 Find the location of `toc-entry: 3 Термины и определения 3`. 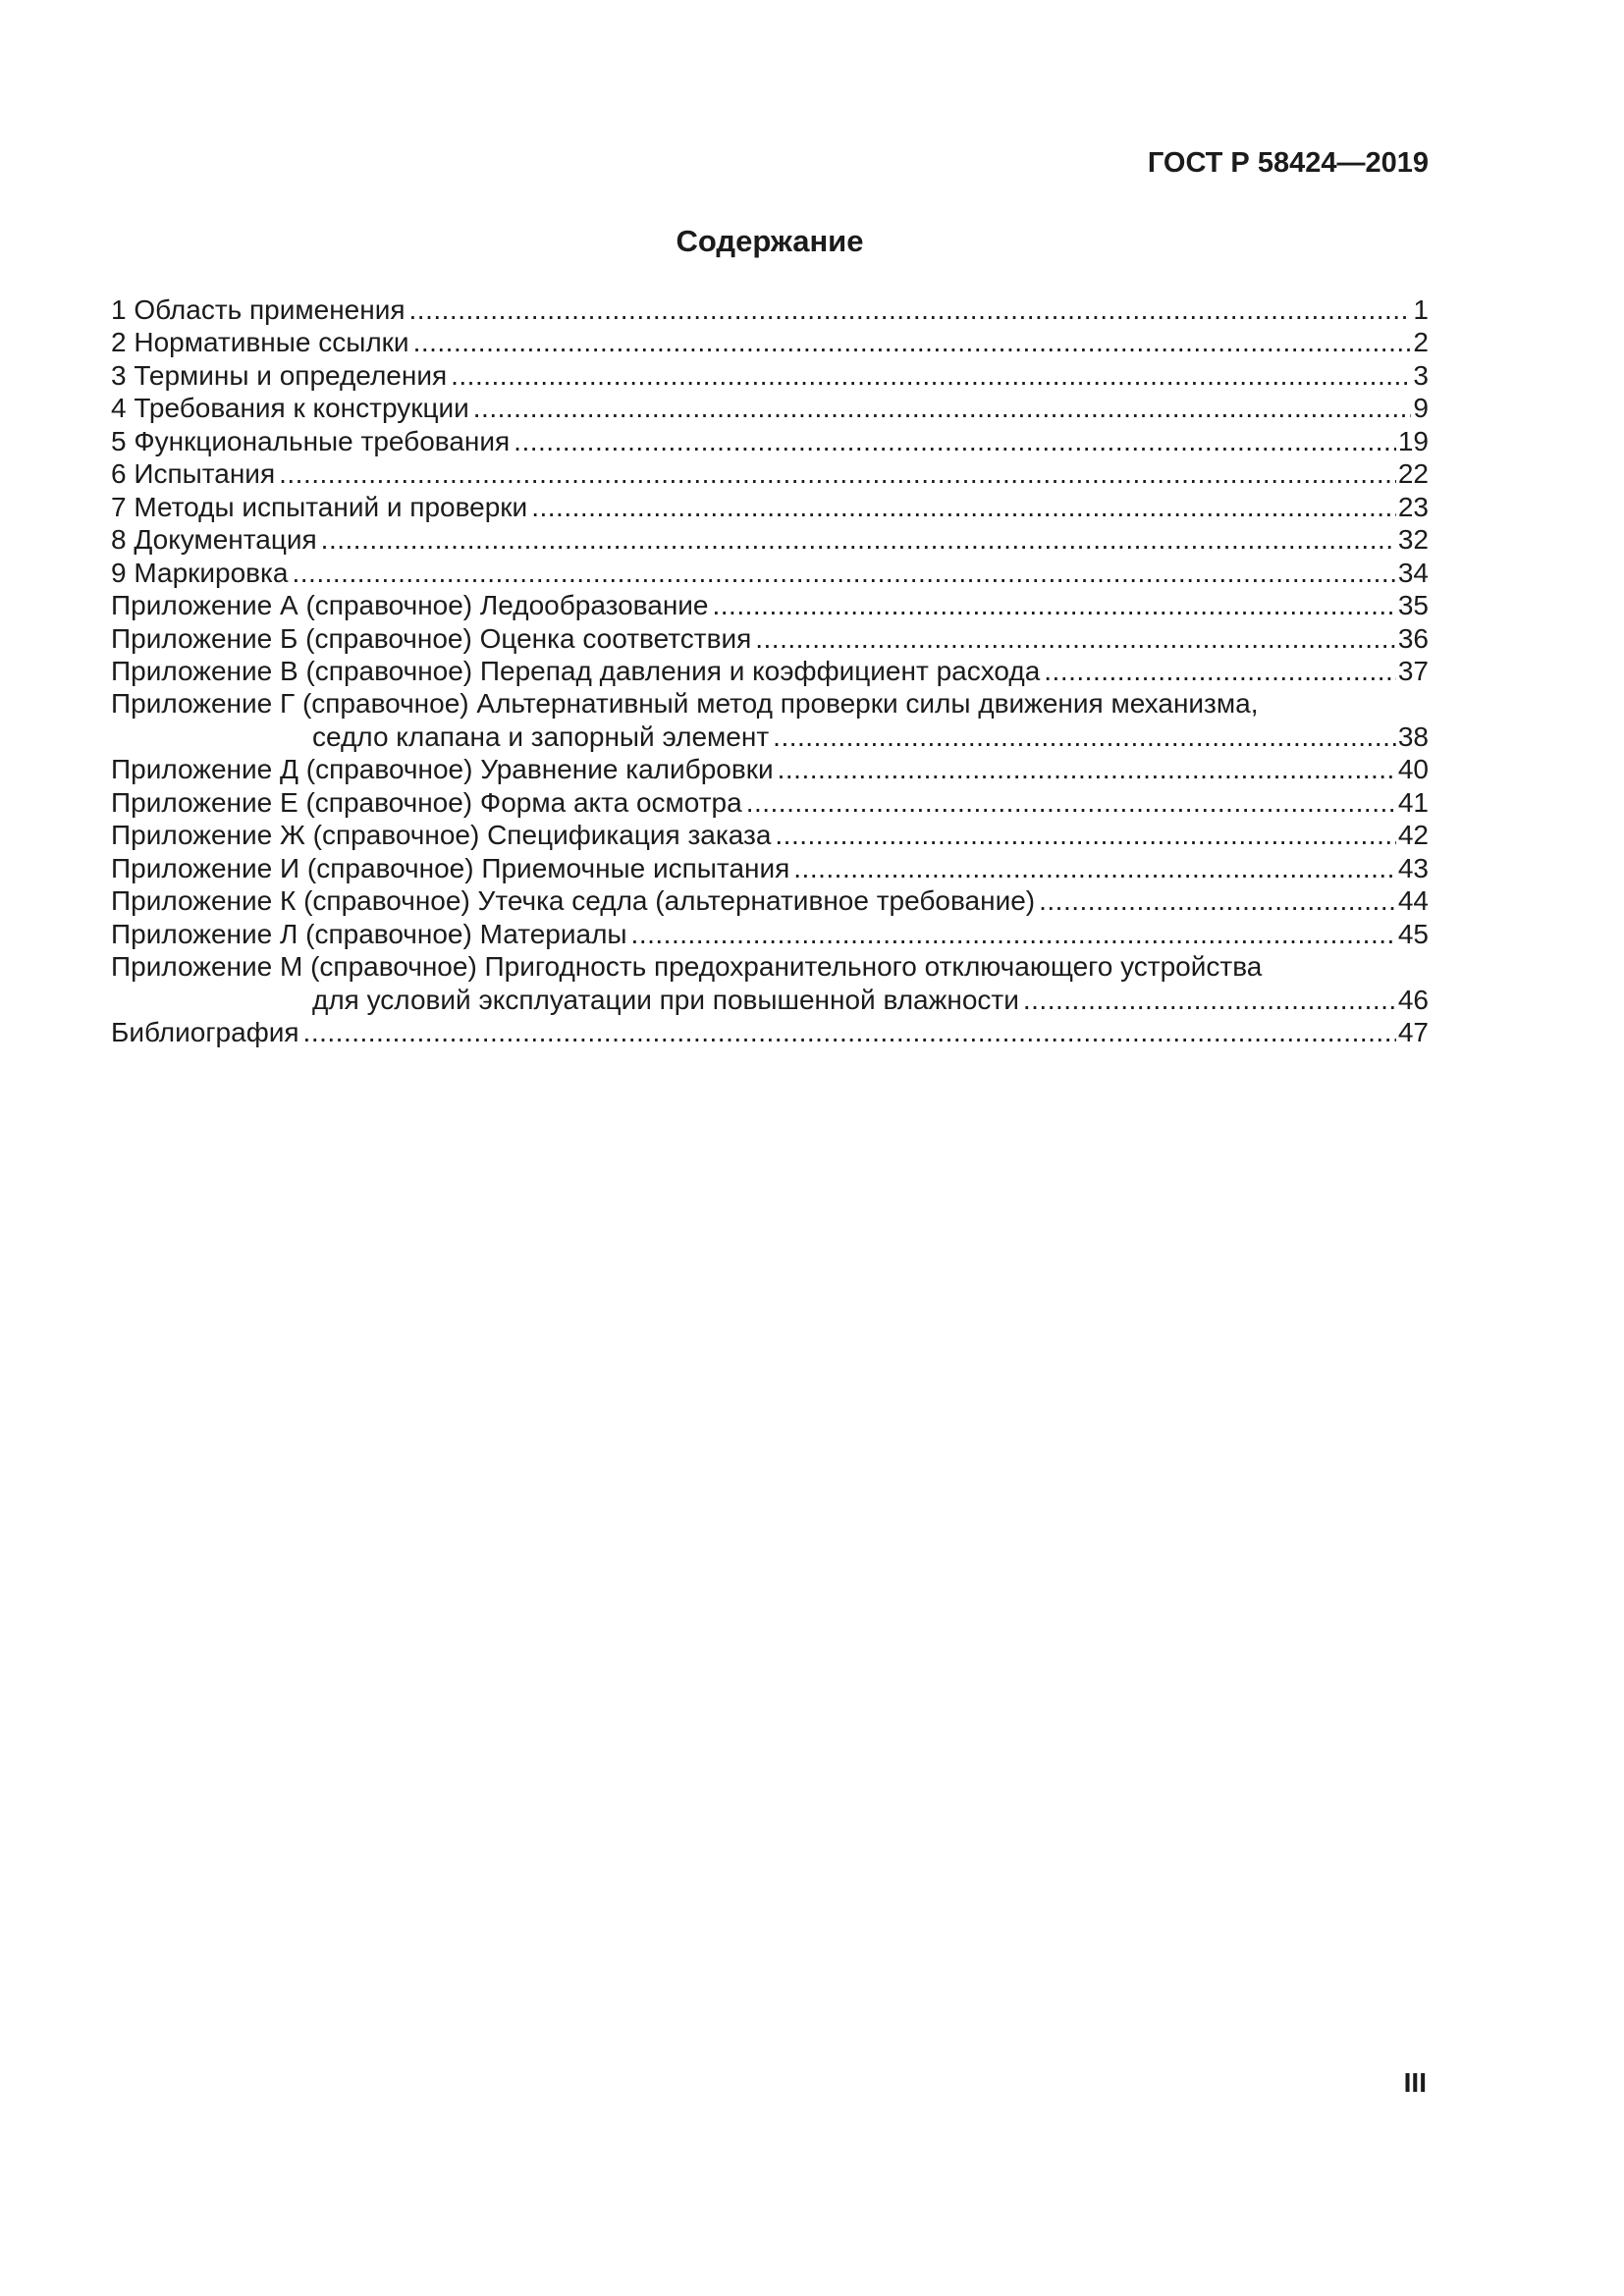

toc-entry: 3 Термины и определения 3 is located at coordinates (770, 375).